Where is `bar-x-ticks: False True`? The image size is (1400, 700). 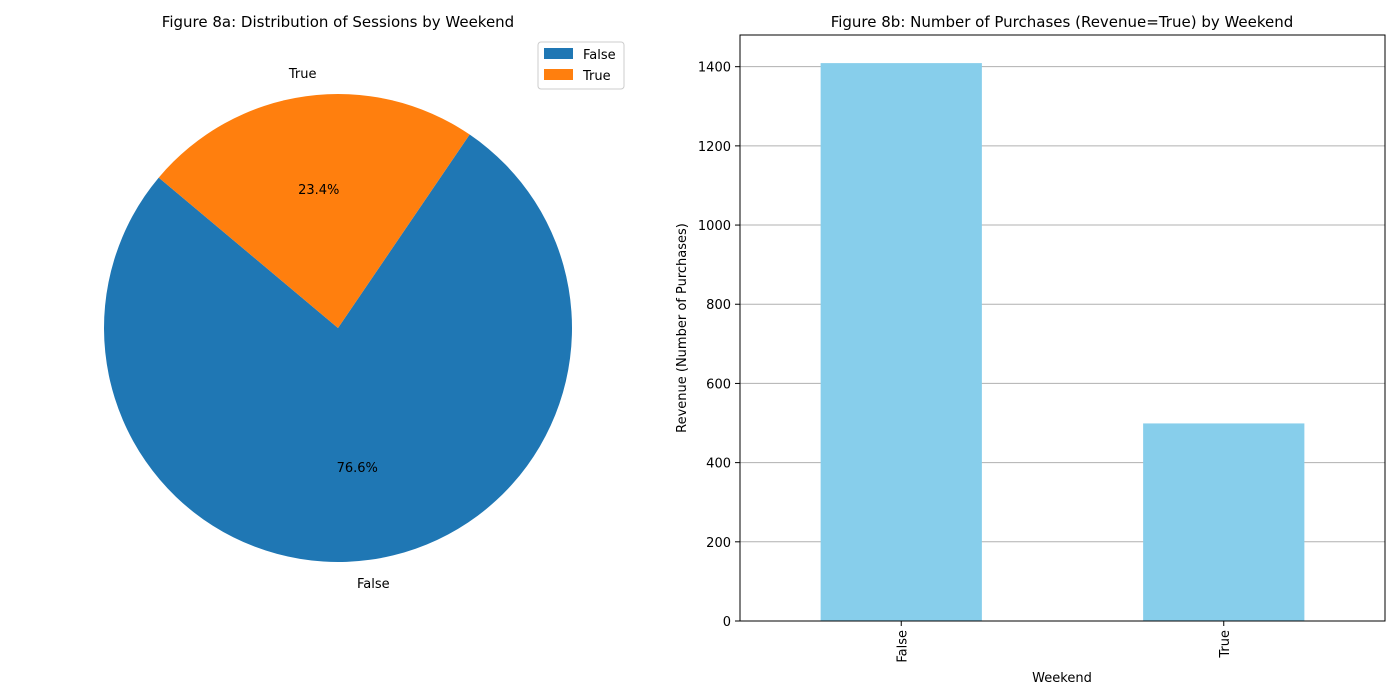 bar-x-ticks: False True is located at coordinates (1064, 642).